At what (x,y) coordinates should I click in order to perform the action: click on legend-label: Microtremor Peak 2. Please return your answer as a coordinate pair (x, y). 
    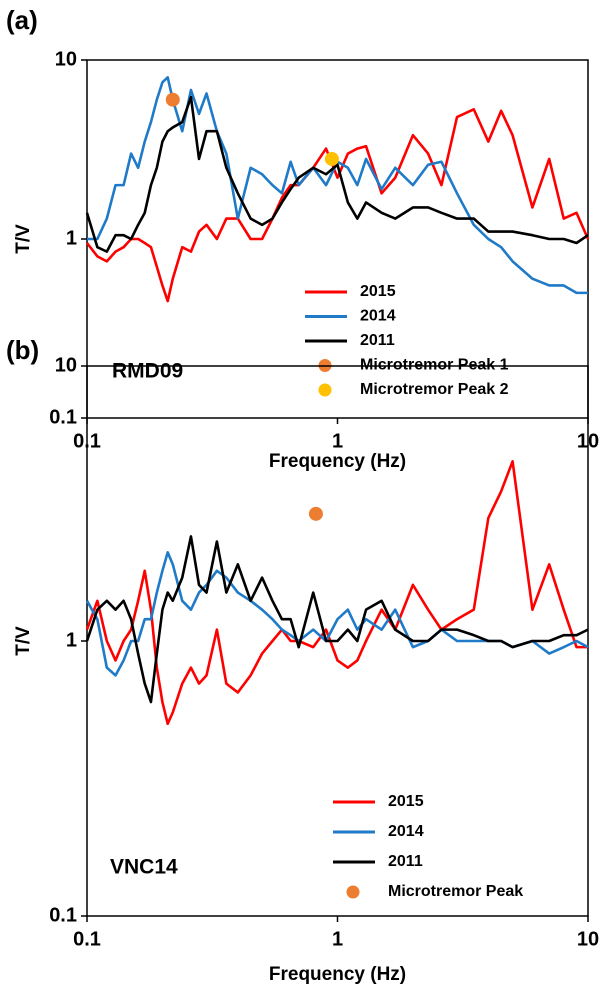
    Looking at the image, I should click on (434, 389).